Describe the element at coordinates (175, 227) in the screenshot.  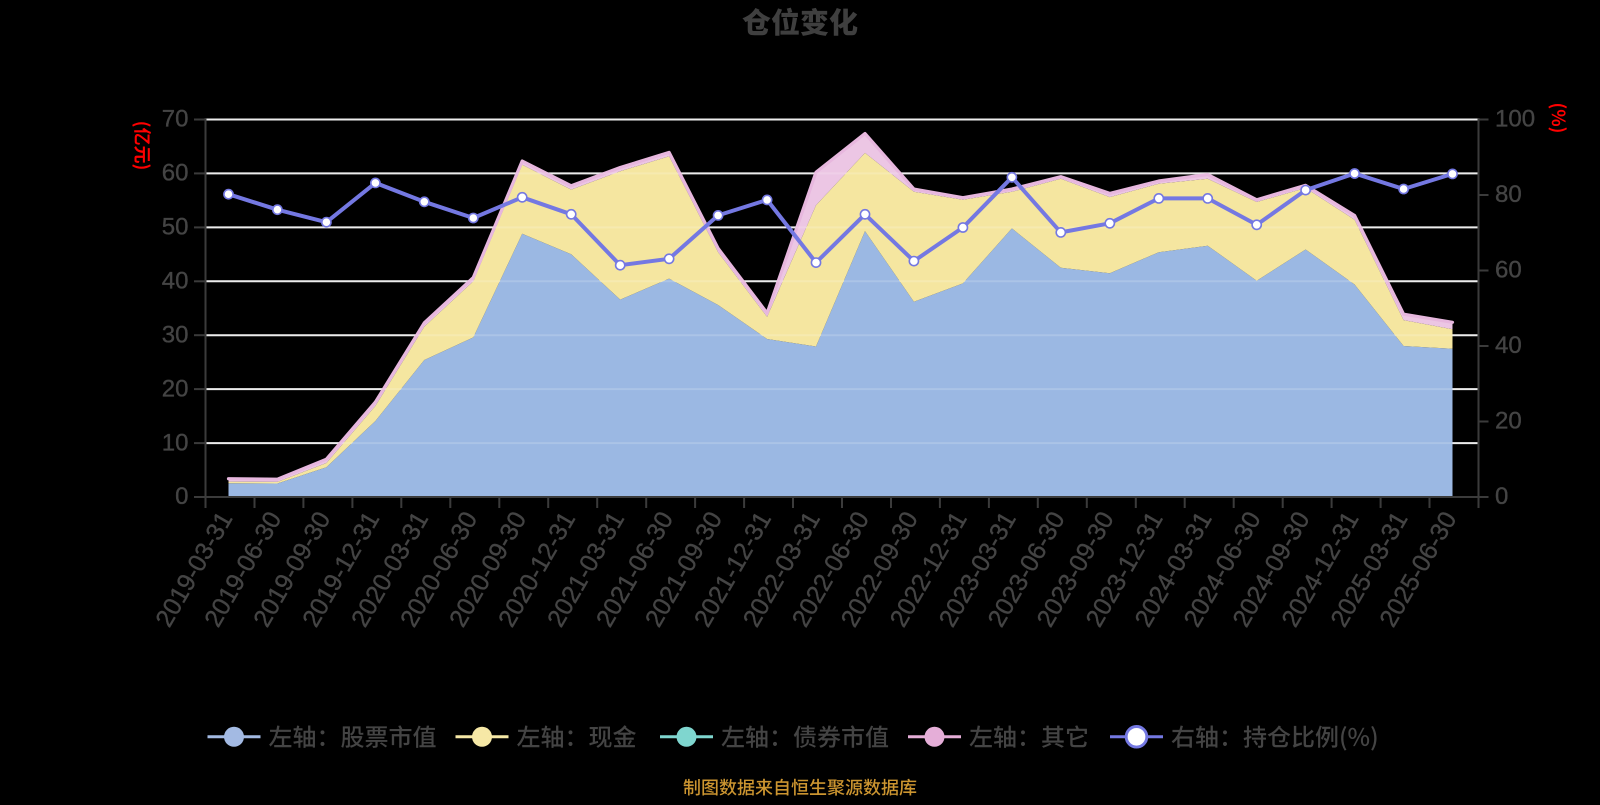
I see `svg-text: 50` at that location.